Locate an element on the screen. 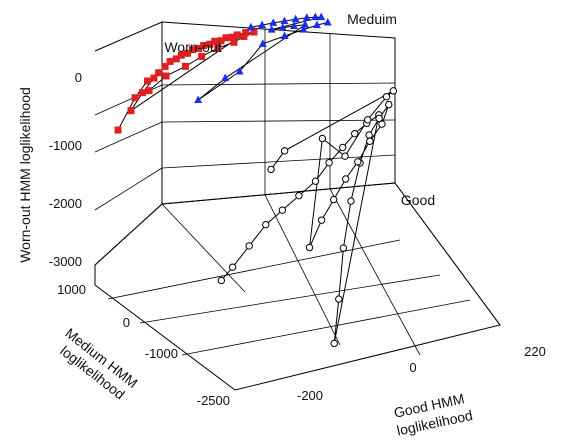 The height and width of the screenshot is (444, 566). annotation-meduim: Meduim is located at coordinates (372, 19).